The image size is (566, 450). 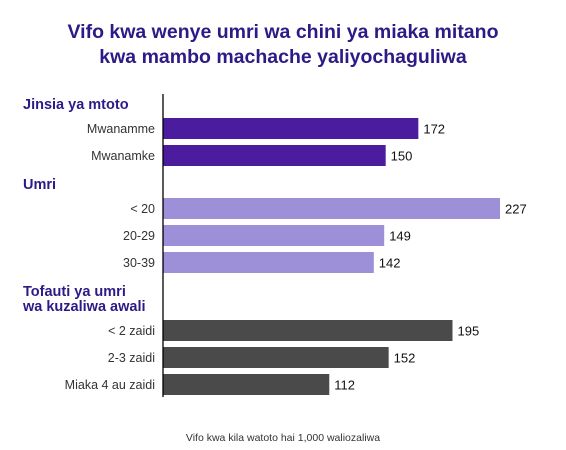 I want to click on category-label: 20-29, so click(x=139, y=236).